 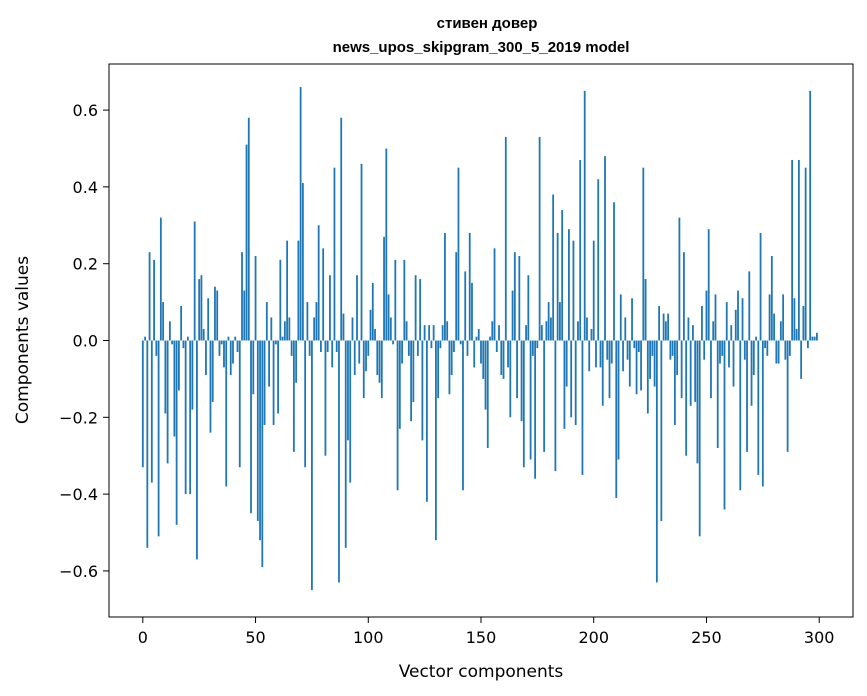 I want to click on x-axis: 0 50 100 150 200 250 300, so click(x=486, y=632).